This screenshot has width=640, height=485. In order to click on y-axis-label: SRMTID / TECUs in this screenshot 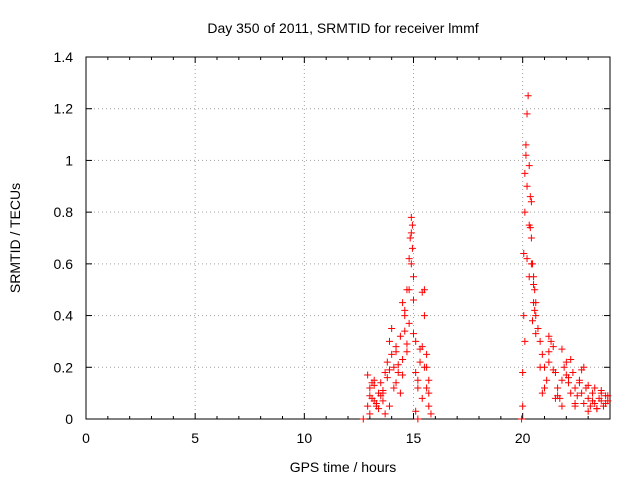, I will do `click(15, 238)`.